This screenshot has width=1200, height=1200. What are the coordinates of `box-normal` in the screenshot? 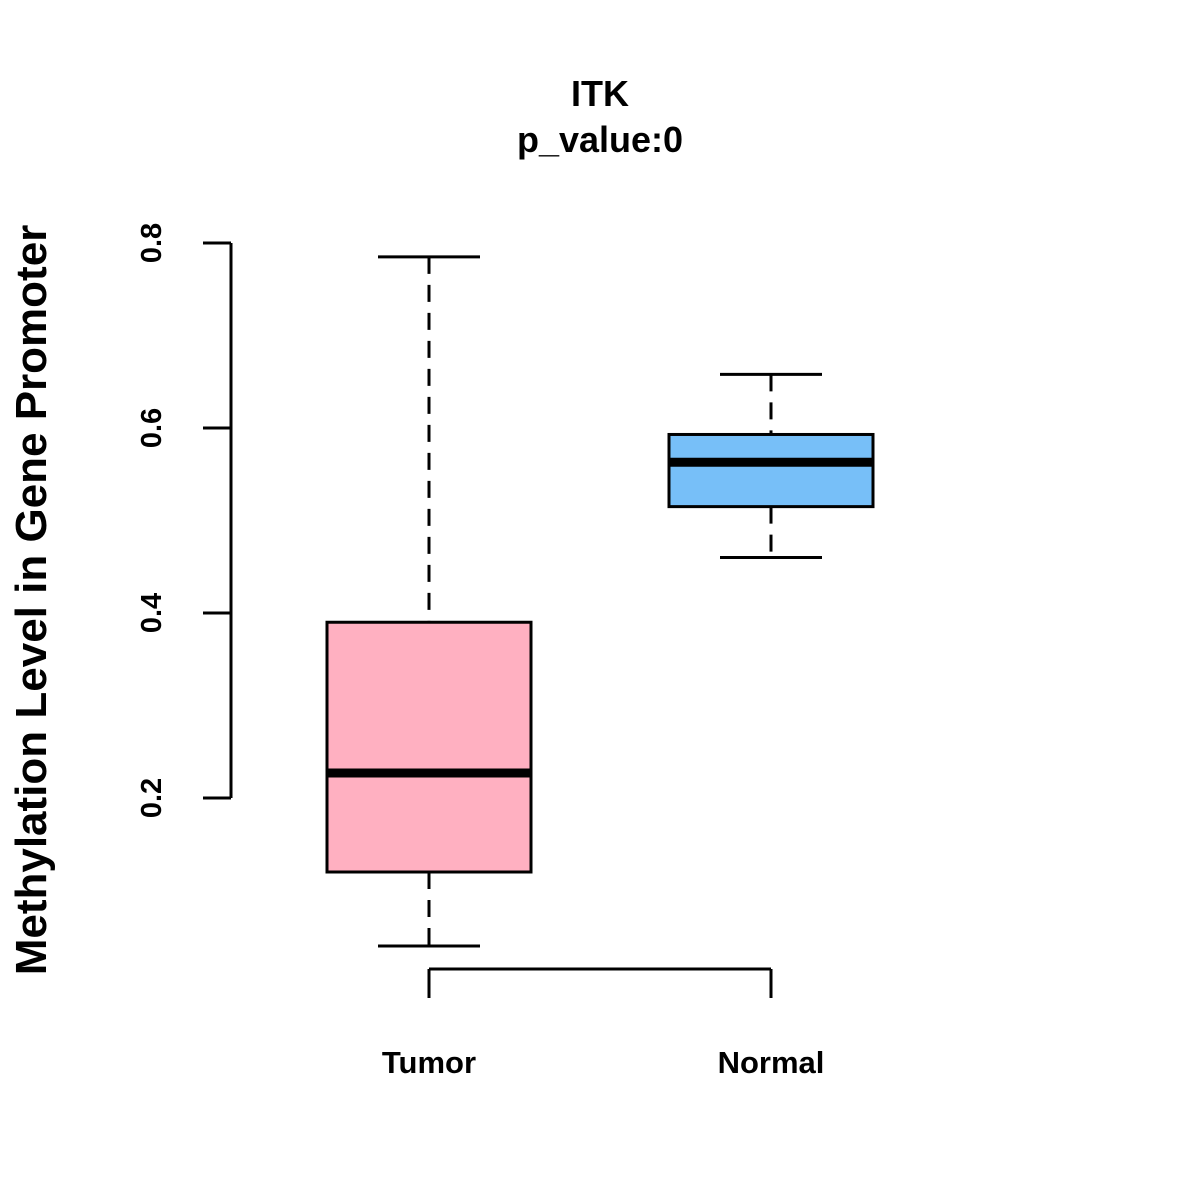 It's located at (771, 465).